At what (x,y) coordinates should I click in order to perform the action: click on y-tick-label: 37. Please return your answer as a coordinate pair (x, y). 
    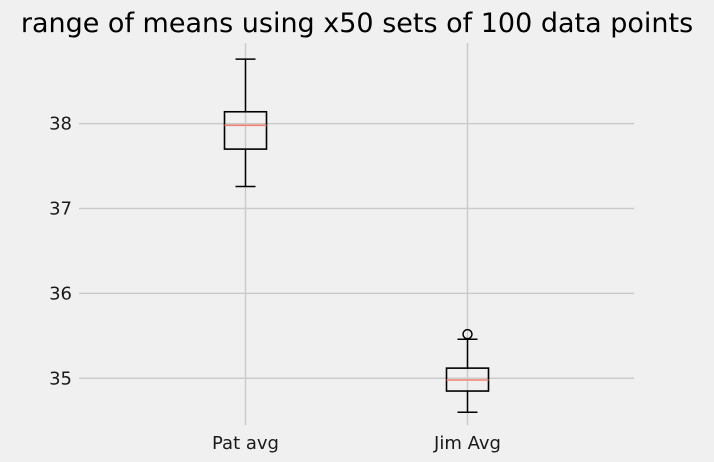
    Looking at the image, I should click on (60, 209).